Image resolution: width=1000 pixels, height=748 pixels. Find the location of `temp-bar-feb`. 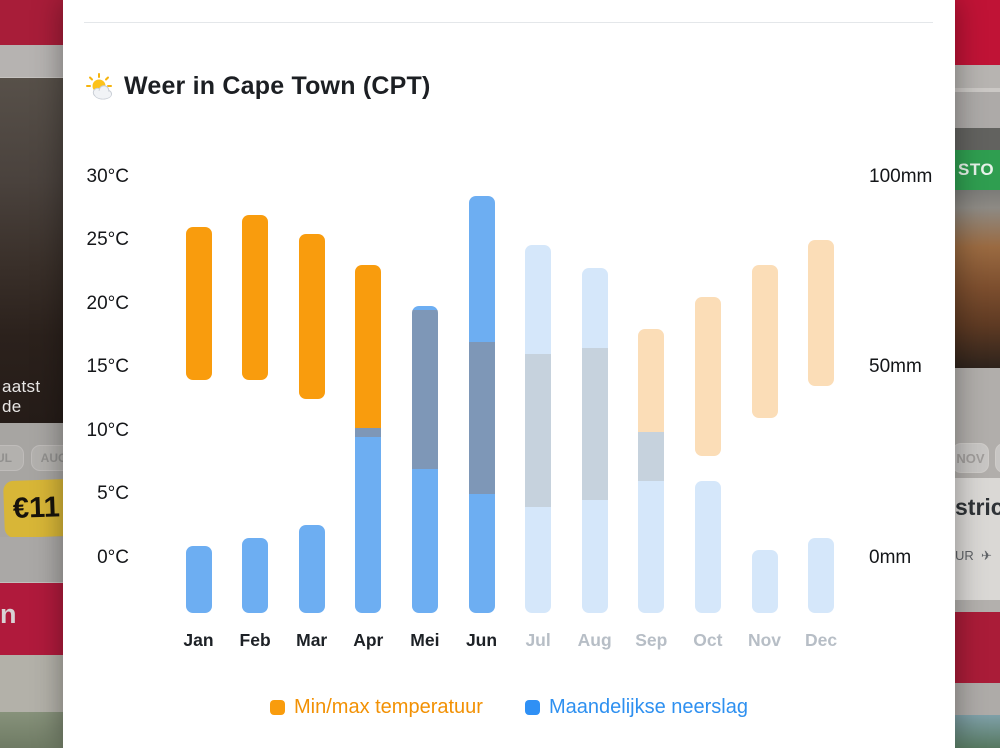

temp-bar-feb is located at coordinates (255, 297).